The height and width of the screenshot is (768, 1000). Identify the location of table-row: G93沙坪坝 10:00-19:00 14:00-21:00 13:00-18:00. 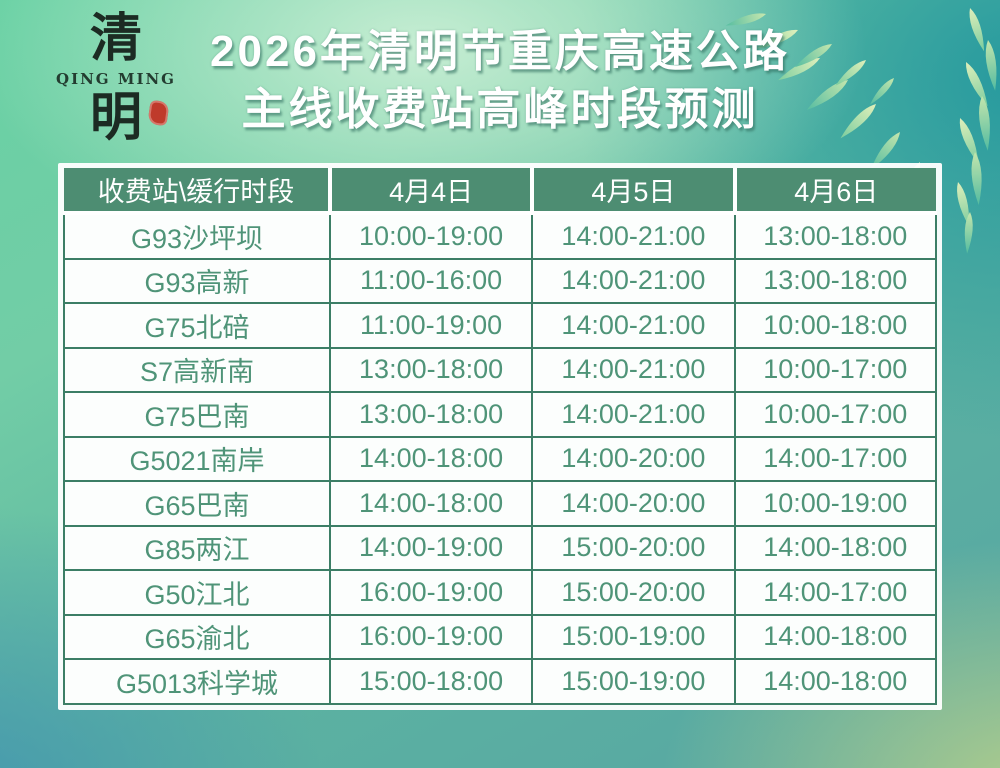
(500, 236).